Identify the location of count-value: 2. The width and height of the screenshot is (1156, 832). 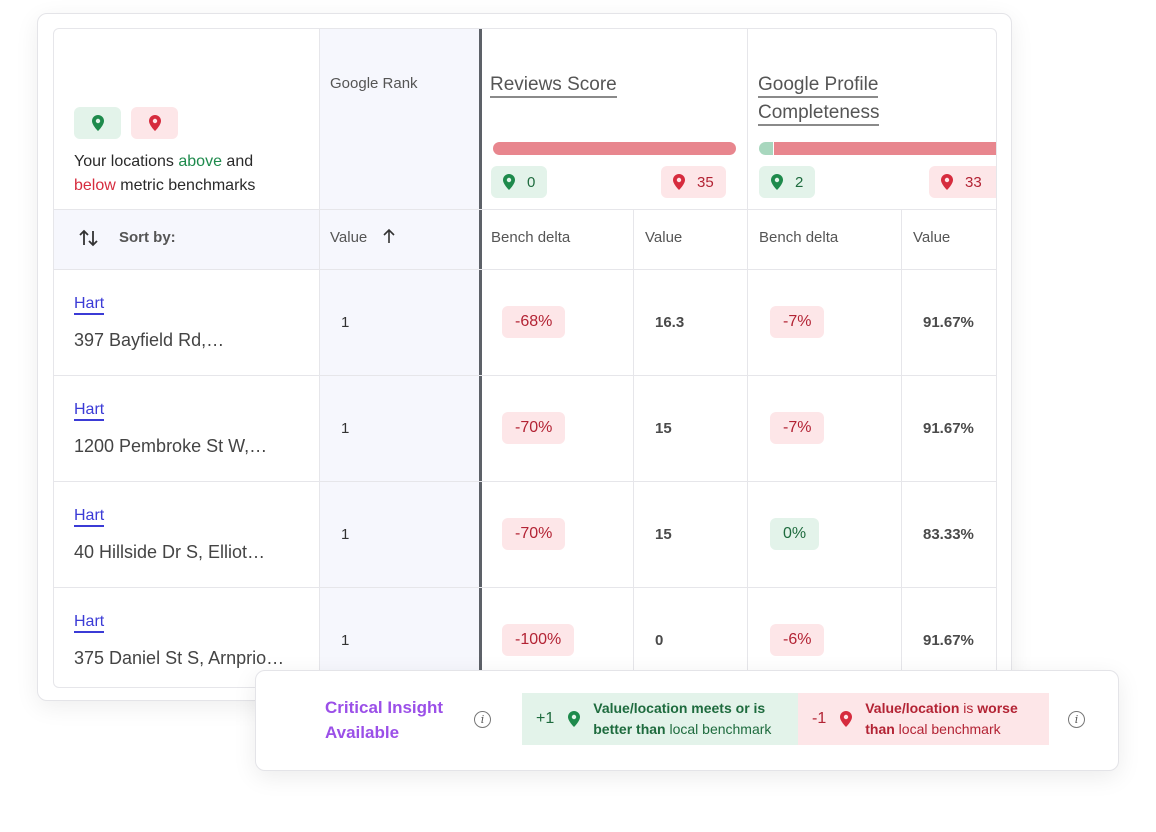
(799, 182).